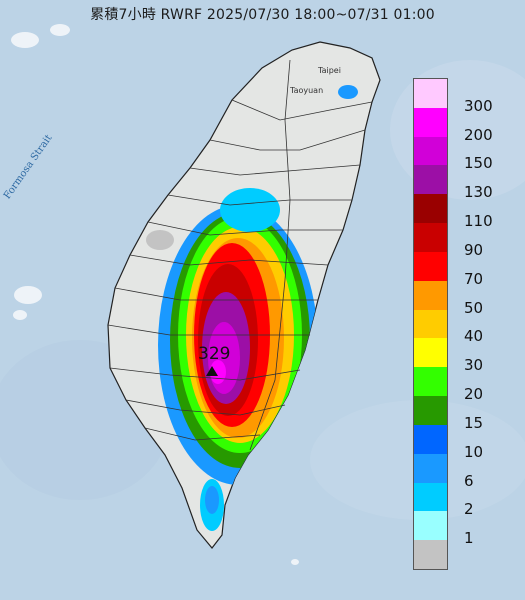  What do you see at coordinates (262, 15) in the screenshot?
I see `map-title: 累積7小時 RWRF 2025/07/30 18:00~07/31 01:00` at bounding box center [262, 15].